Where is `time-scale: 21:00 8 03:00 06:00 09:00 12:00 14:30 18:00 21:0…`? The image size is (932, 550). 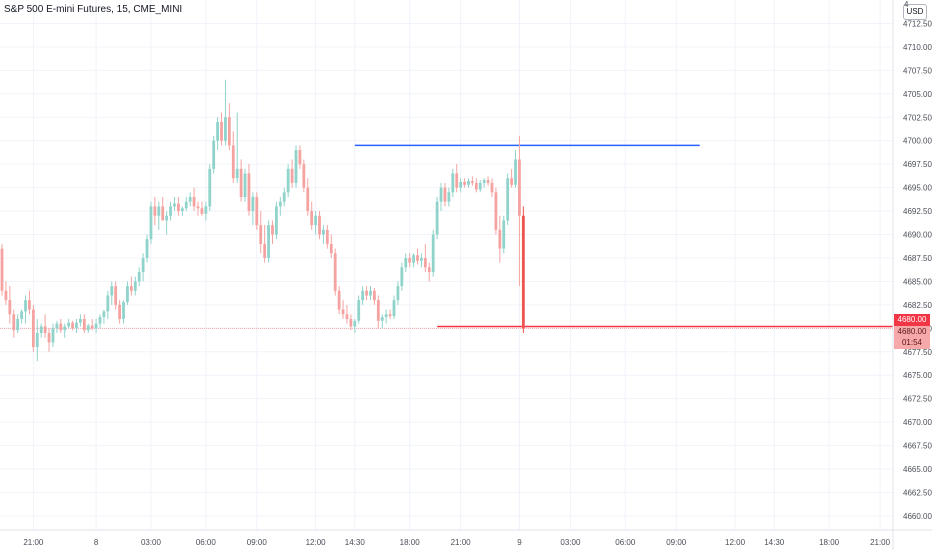 time-scale: 21:00 8 03:00 06:00 09:00 12:00 14:30 18:00 21:0… is located at coordinates (456, 542).